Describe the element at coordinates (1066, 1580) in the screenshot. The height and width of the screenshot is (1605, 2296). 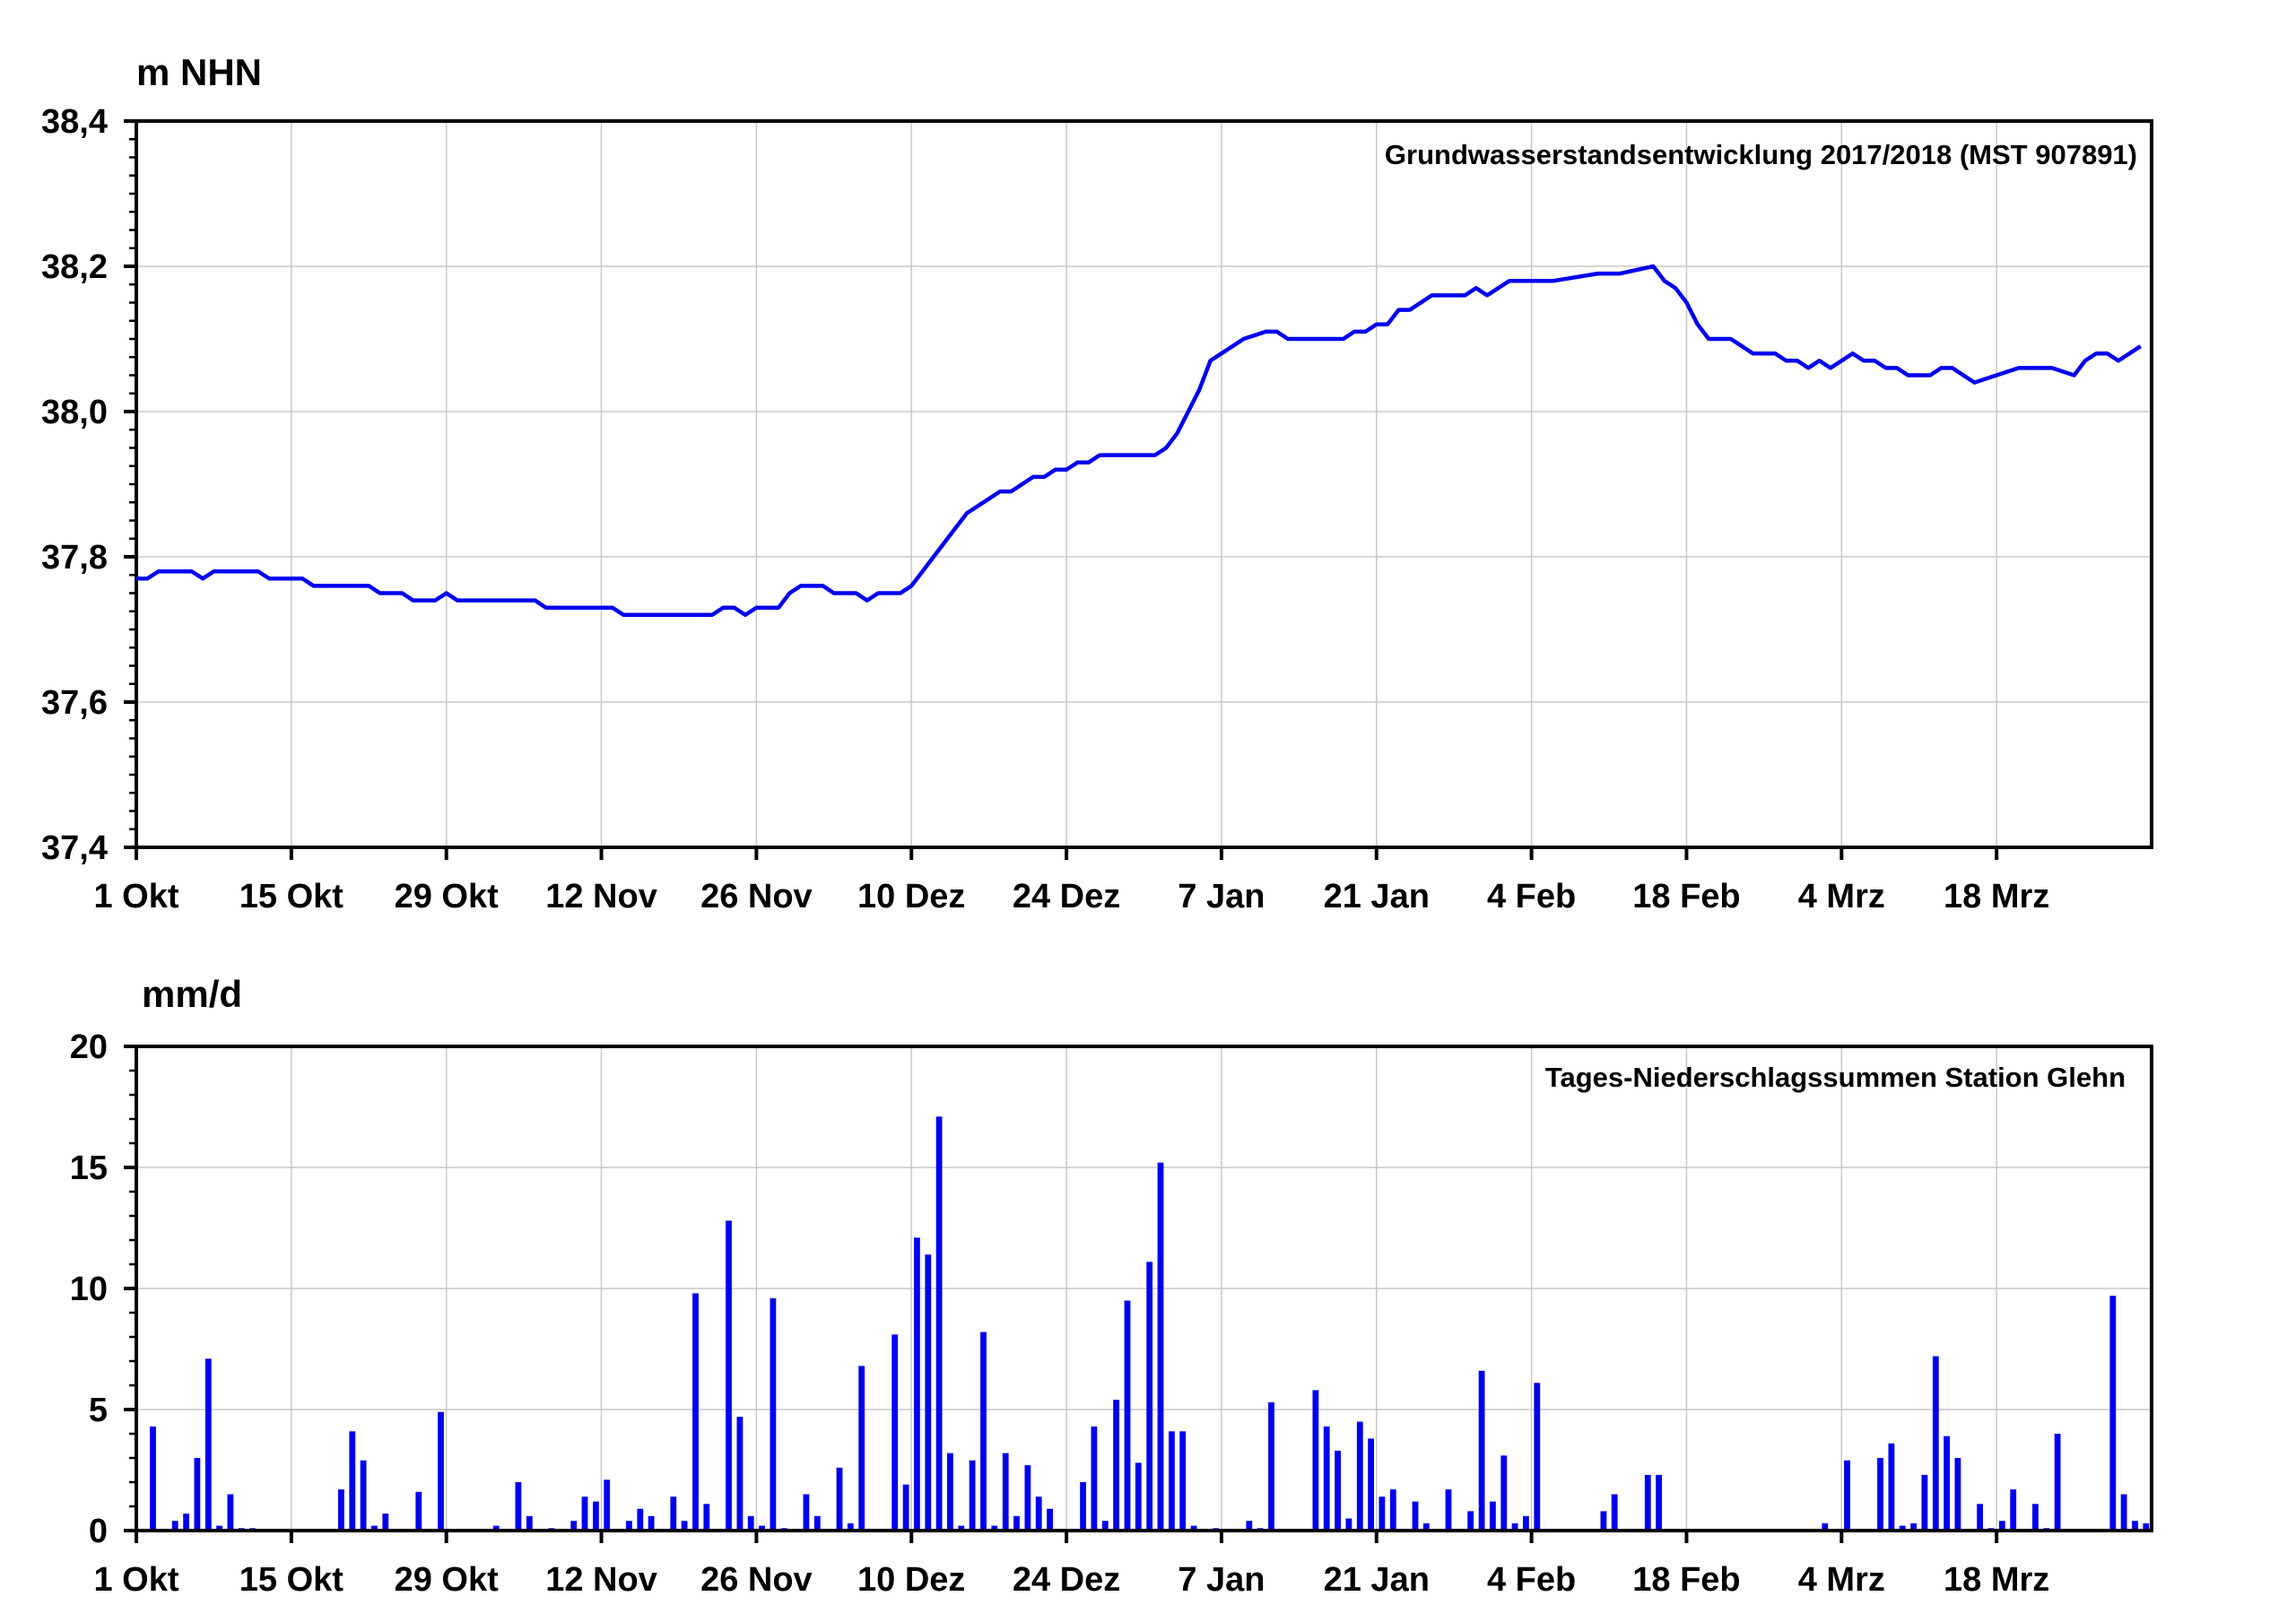
I see `x-tick-label: 24 Dez` at that location.